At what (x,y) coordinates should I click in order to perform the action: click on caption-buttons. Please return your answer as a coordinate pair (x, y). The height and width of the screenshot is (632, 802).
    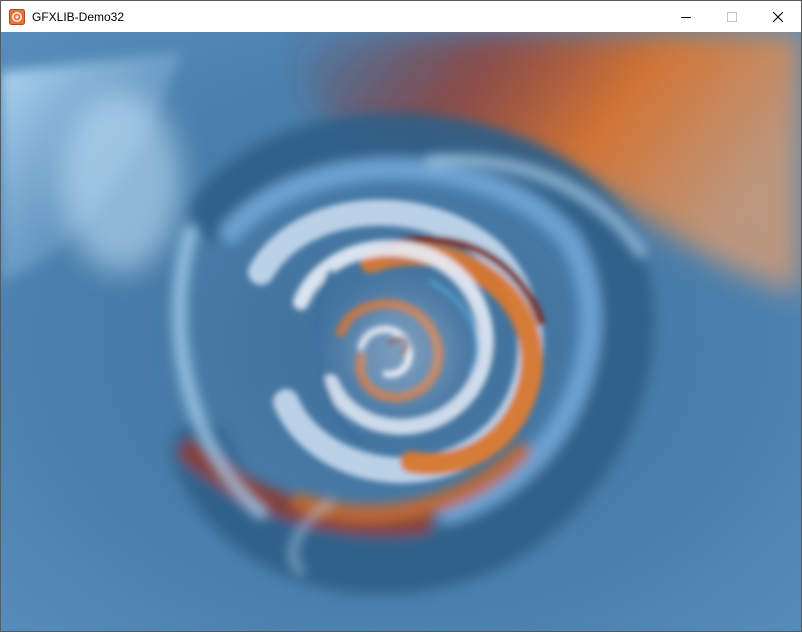
    Looking at the image, I should click on (732, 16).